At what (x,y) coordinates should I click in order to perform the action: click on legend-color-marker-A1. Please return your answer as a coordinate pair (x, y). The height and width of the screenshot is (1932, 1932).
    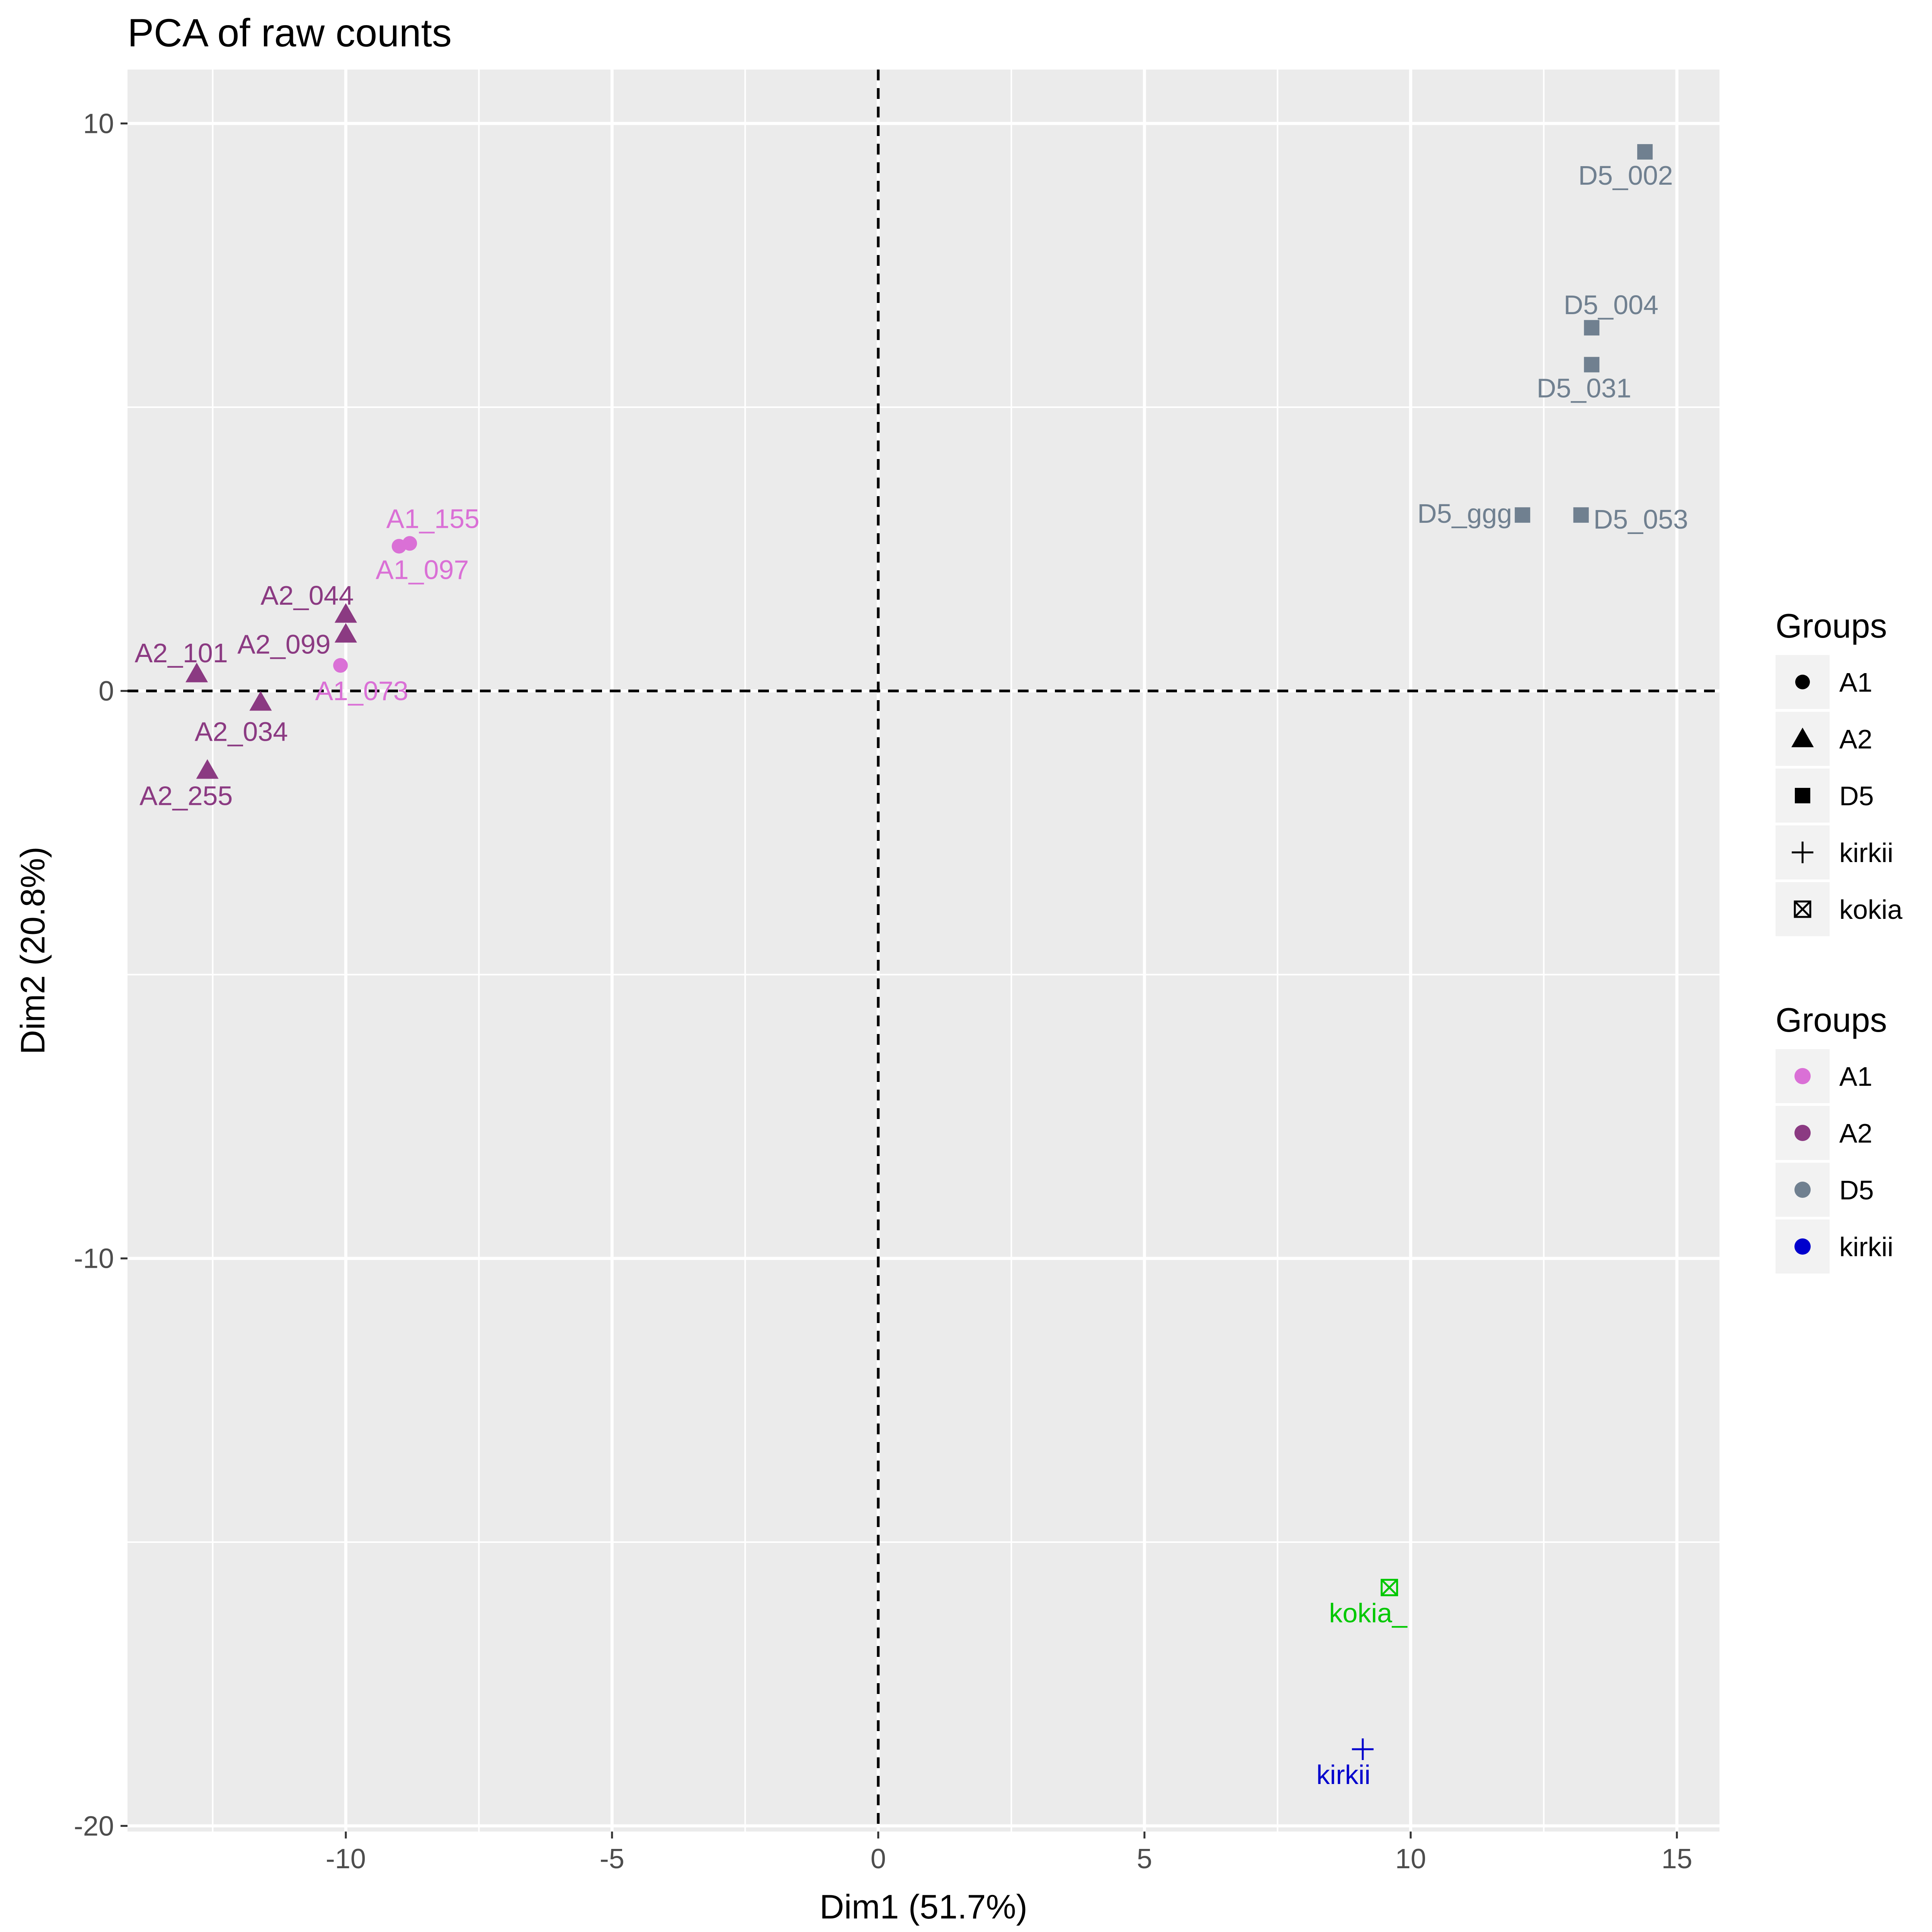
    Looking at the image, I should click on (1802, 1076).